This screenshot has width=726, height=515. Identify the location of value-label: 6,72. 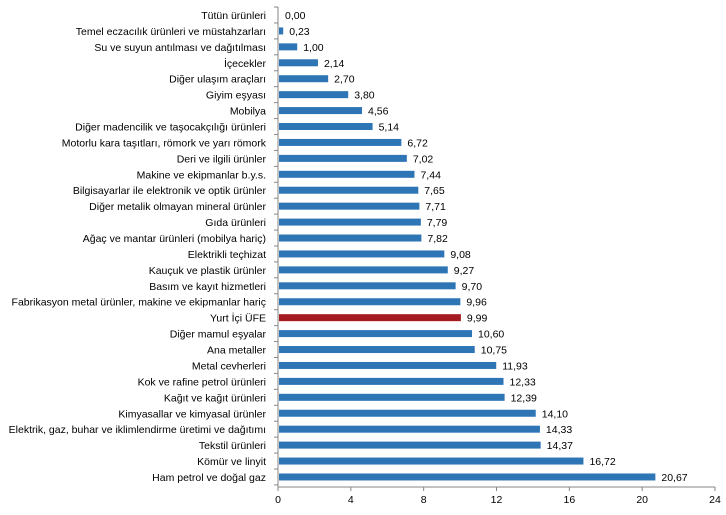
(417, 143).